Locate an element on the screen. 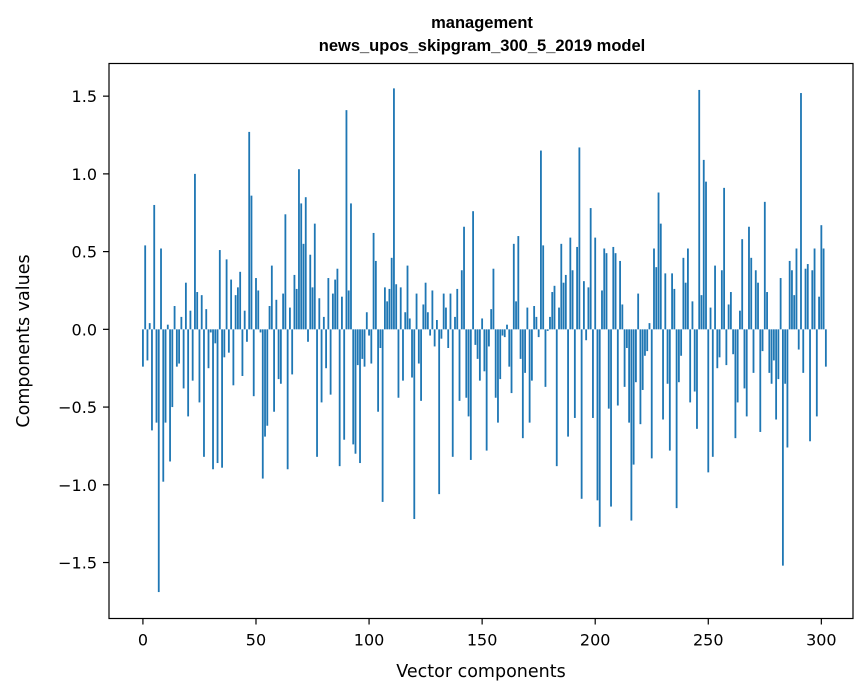  x-tick-label: 250 is located at coordinates (708, 640).